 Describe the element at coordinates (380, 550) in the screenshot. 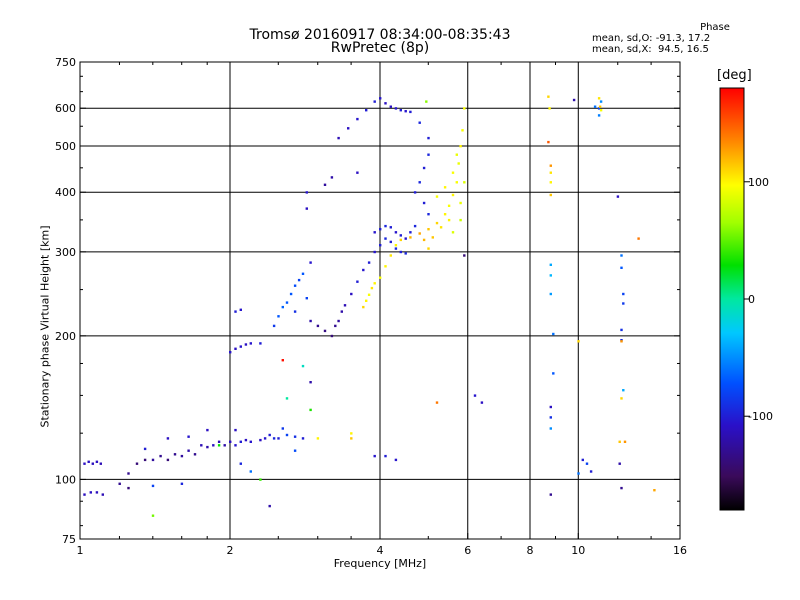

I see `x-tick-label: 4` at that location.